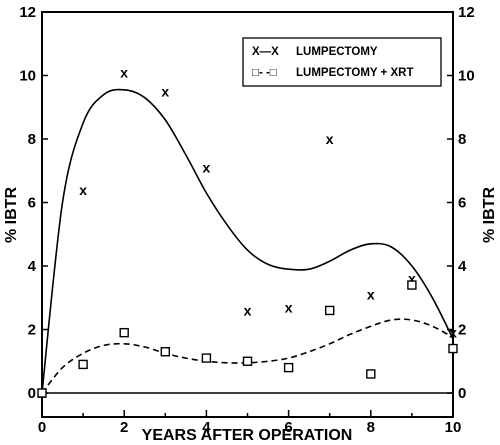 This screenshot has height=445, width=500. Describe the element at coordinates (32, 330) in the screenshot. I see `y-tick-label-left-2: 2` at that location.